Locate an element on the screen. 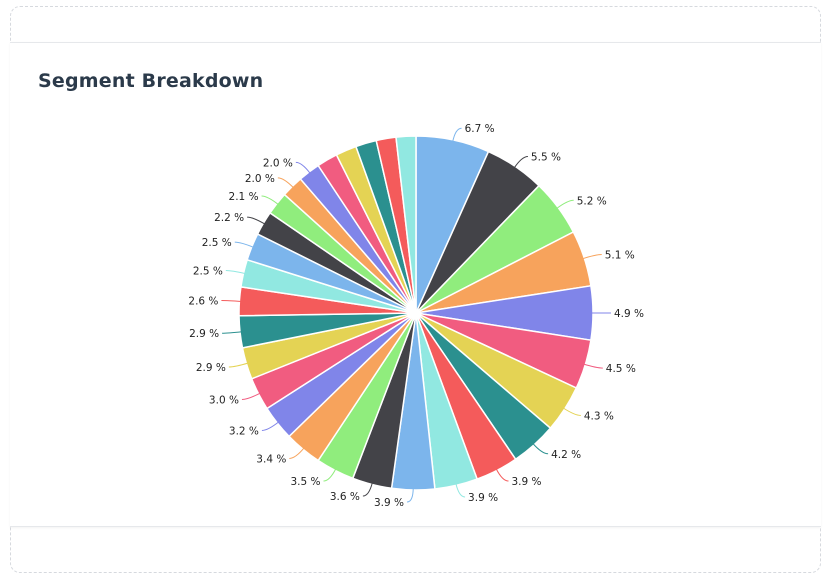 The width and height of the screenshot is (830, 579). data-label: 6.7 % is located at coordinates (480, 129).